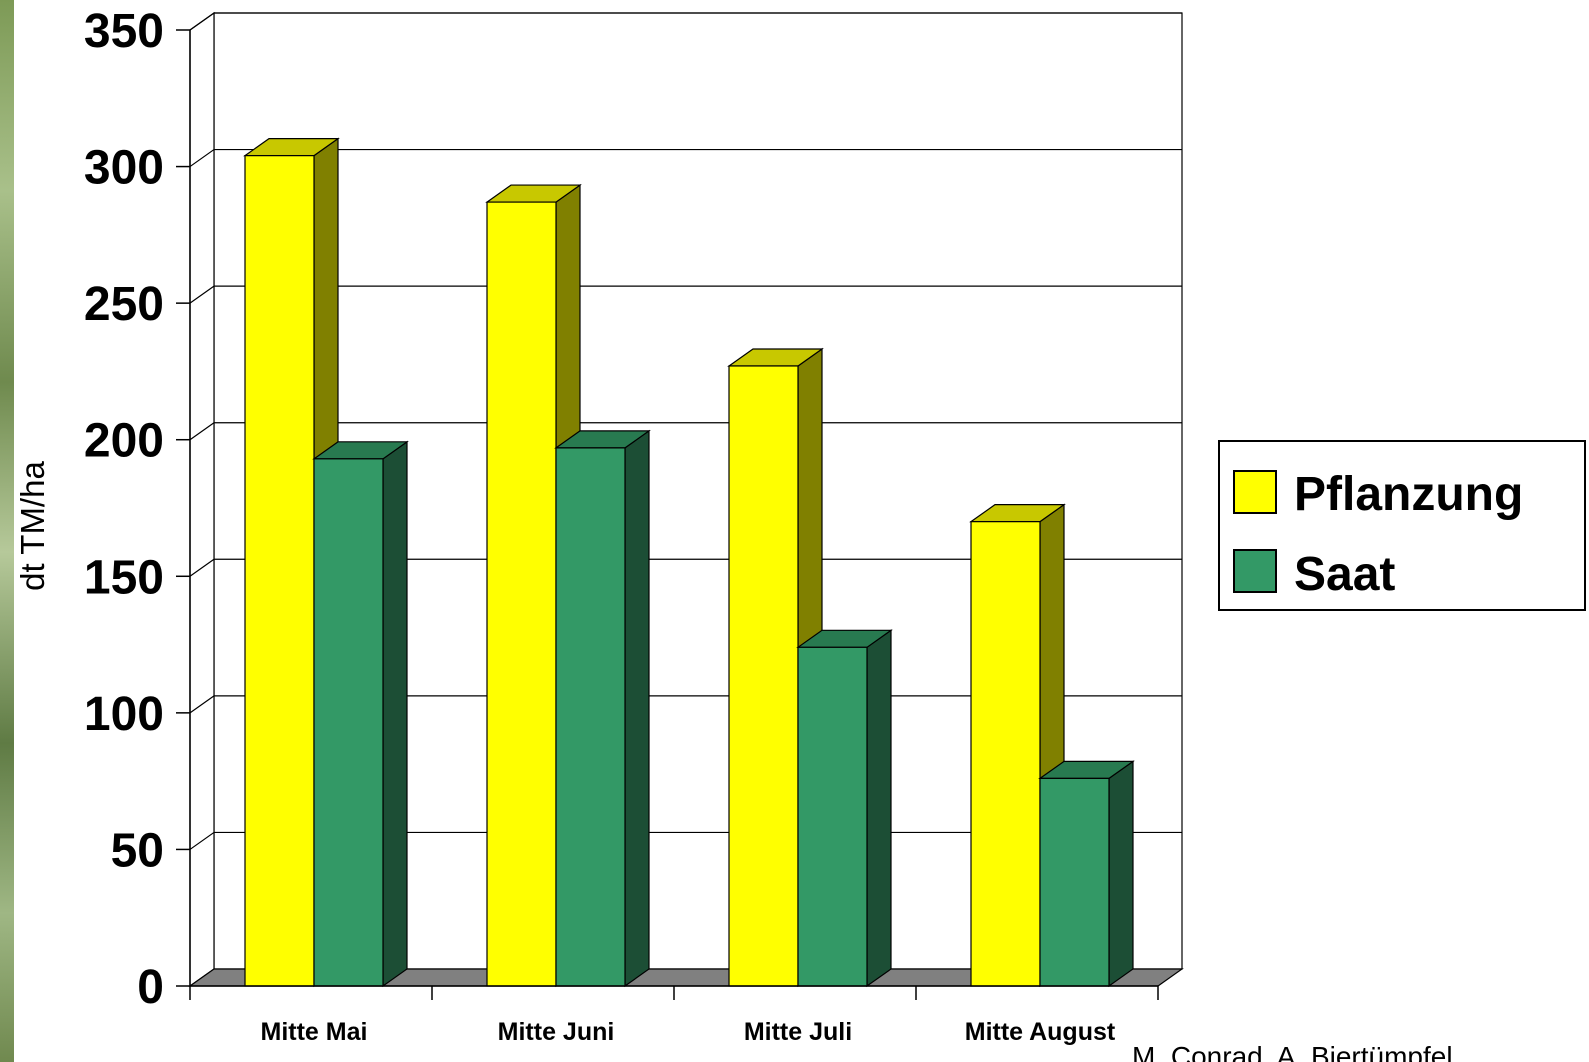  Describe the element at coordinates (124, 31) in the screenshot. I see `y-tick-label: 350` at that location.